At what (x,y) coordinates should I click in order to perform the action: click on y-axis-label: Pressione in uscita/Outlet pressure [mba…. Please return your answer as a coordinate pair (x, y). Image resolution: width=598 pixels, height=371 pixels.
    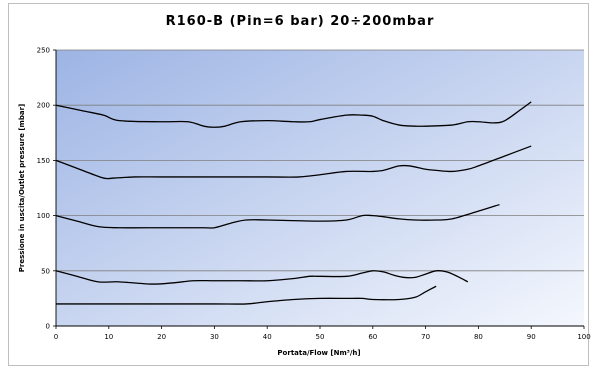
    Looking at the image, I should click on (22, 188).